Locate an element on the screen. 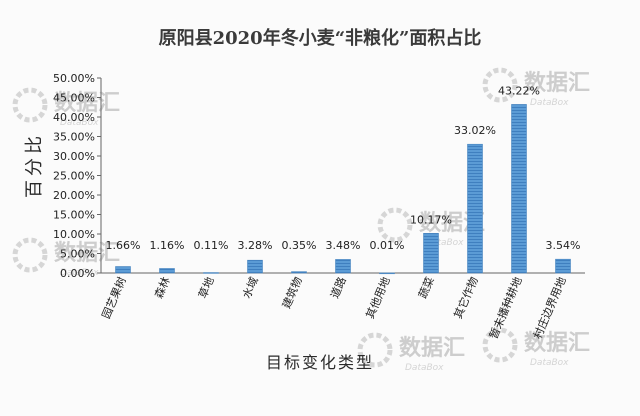 The width and height of the screenshot is (640, 416). y-tick-label: 40.00% is located at coordinates (74, 117).